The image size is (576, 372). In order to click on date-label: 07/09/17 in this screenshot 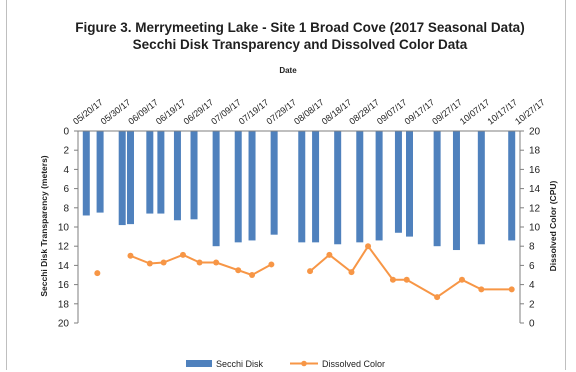, I will do `click(226, 111)`.